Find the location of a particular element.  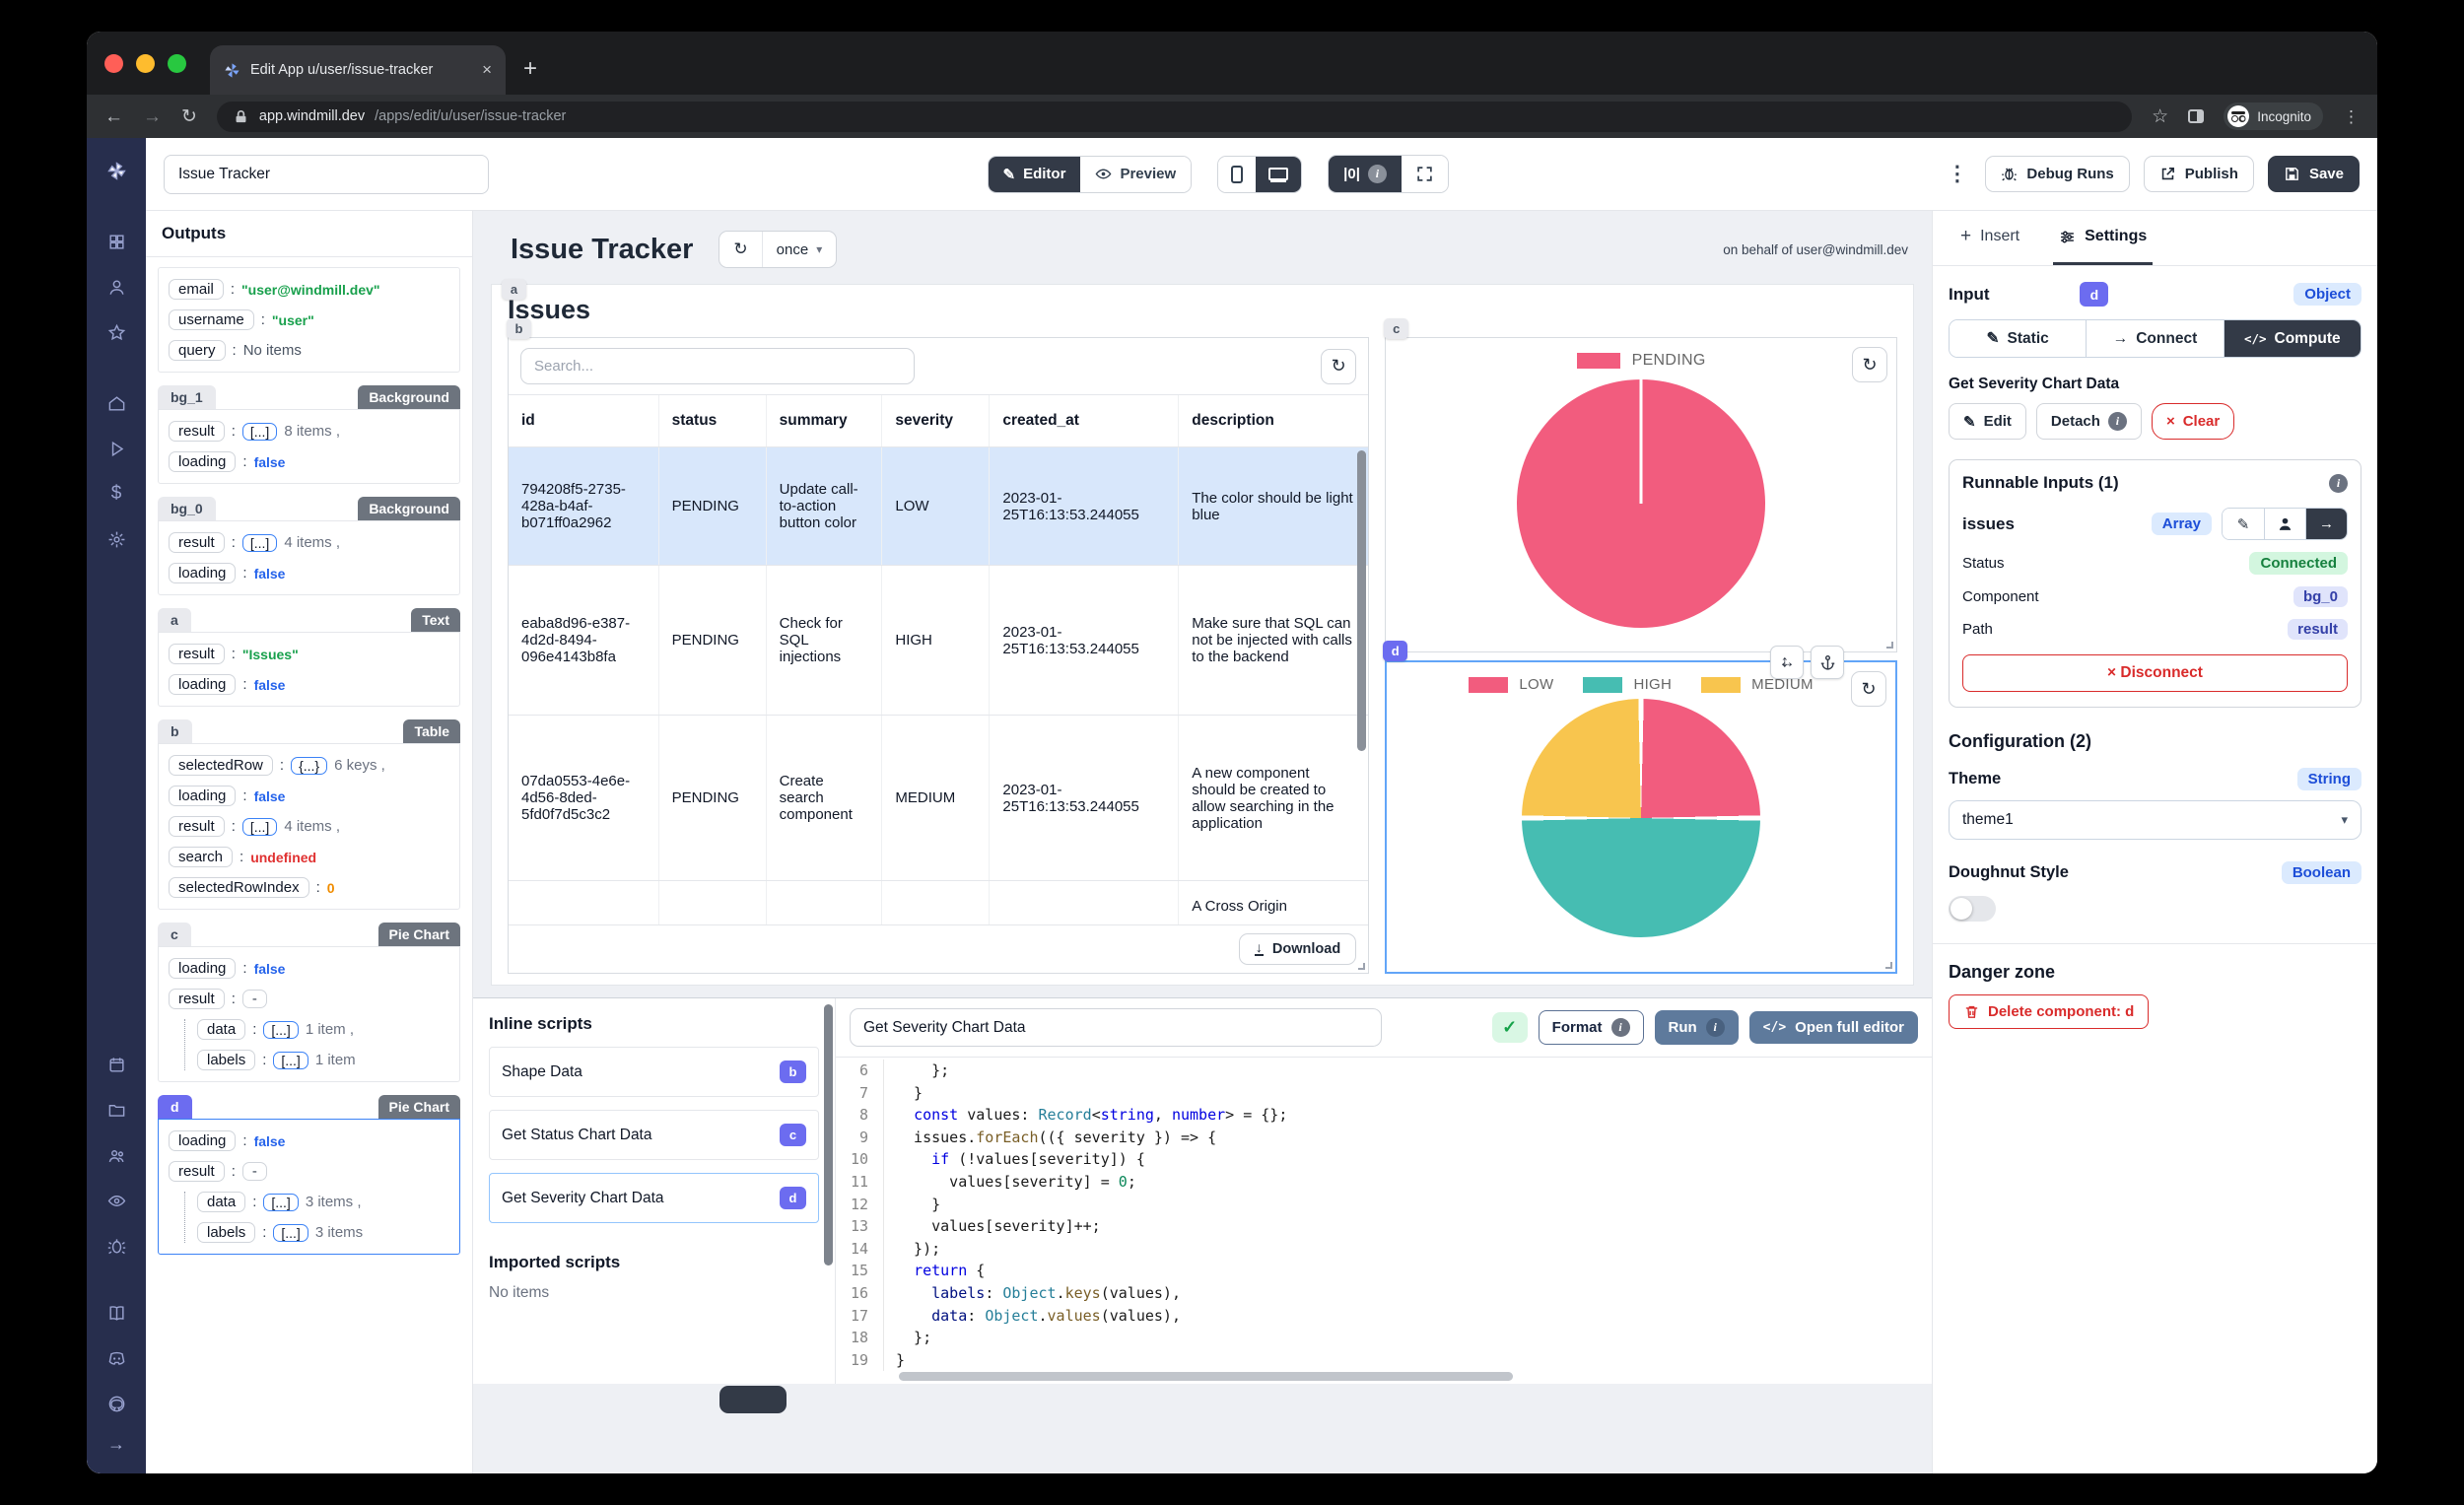

reload-icon: ↻ is located at coordinates (189, 116).